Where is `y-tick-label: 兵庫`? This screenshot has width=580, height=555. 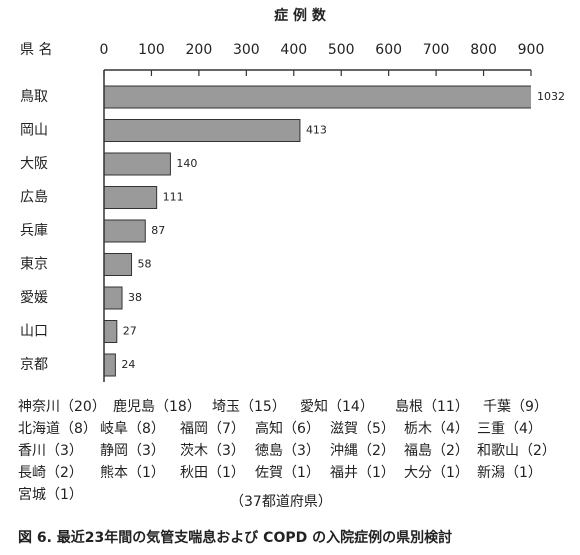 y-tick-label: 兵庫 is located at coordinates (34, 230).